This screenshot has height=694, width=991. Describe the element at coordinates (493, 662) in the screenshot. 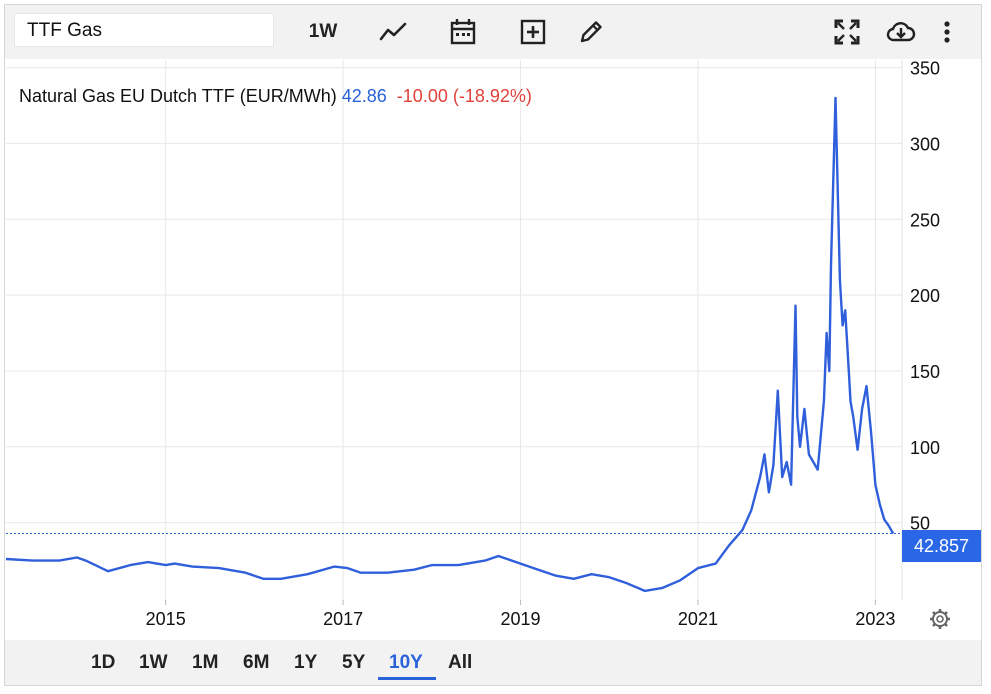

I see `range-selector-bar: 1D 1W 1M 6M 1Y 5Y 10Y All` at that location.